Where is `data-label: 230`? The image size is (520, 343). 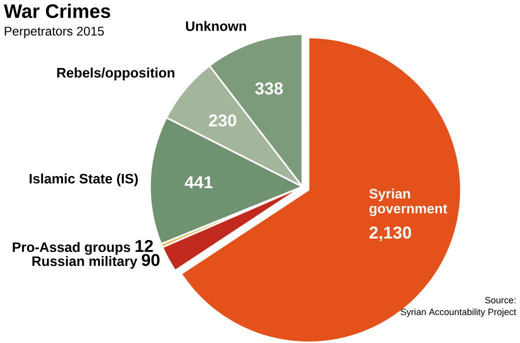
data-label: 230 is located at coordinates (222, 120).